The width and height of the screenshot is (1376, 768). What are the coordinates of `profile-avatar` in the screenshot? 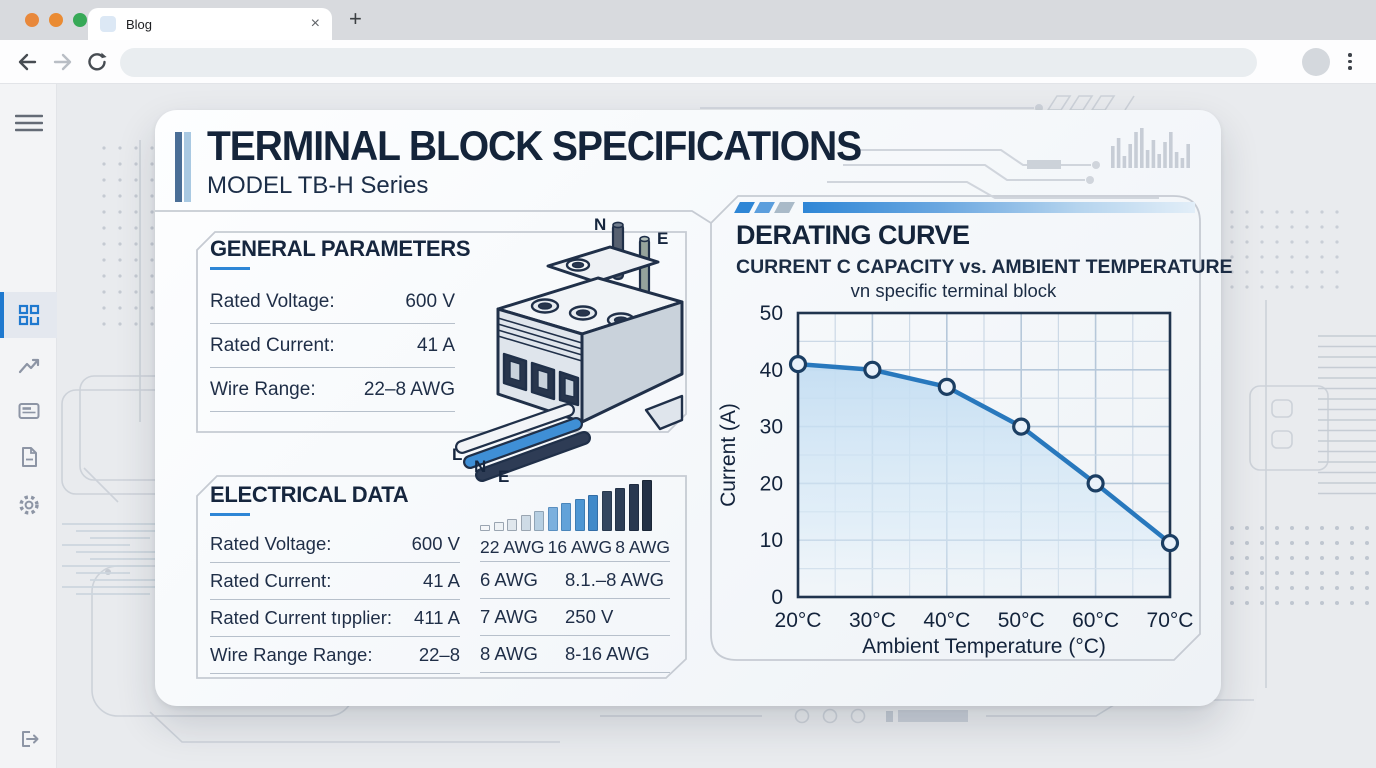 It's located at (1316, 62).